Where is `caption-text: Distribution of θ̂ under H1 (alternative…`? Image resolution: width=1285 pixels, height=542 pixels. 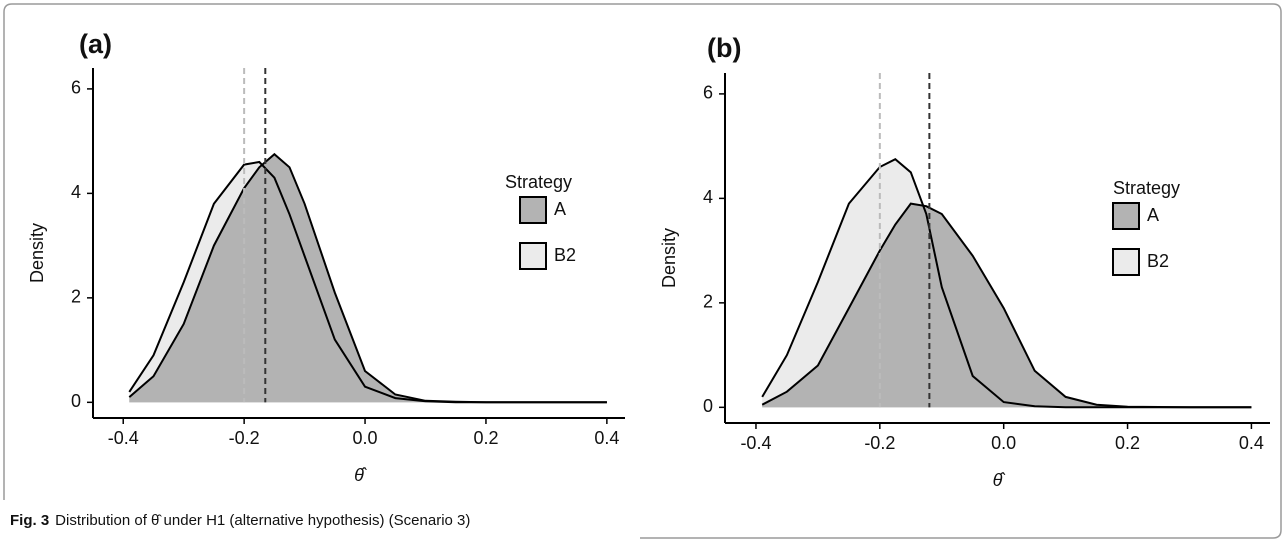 caption-text: Distribution of θ̂ under H1 (alternative… is located at coordinates (262, 520).